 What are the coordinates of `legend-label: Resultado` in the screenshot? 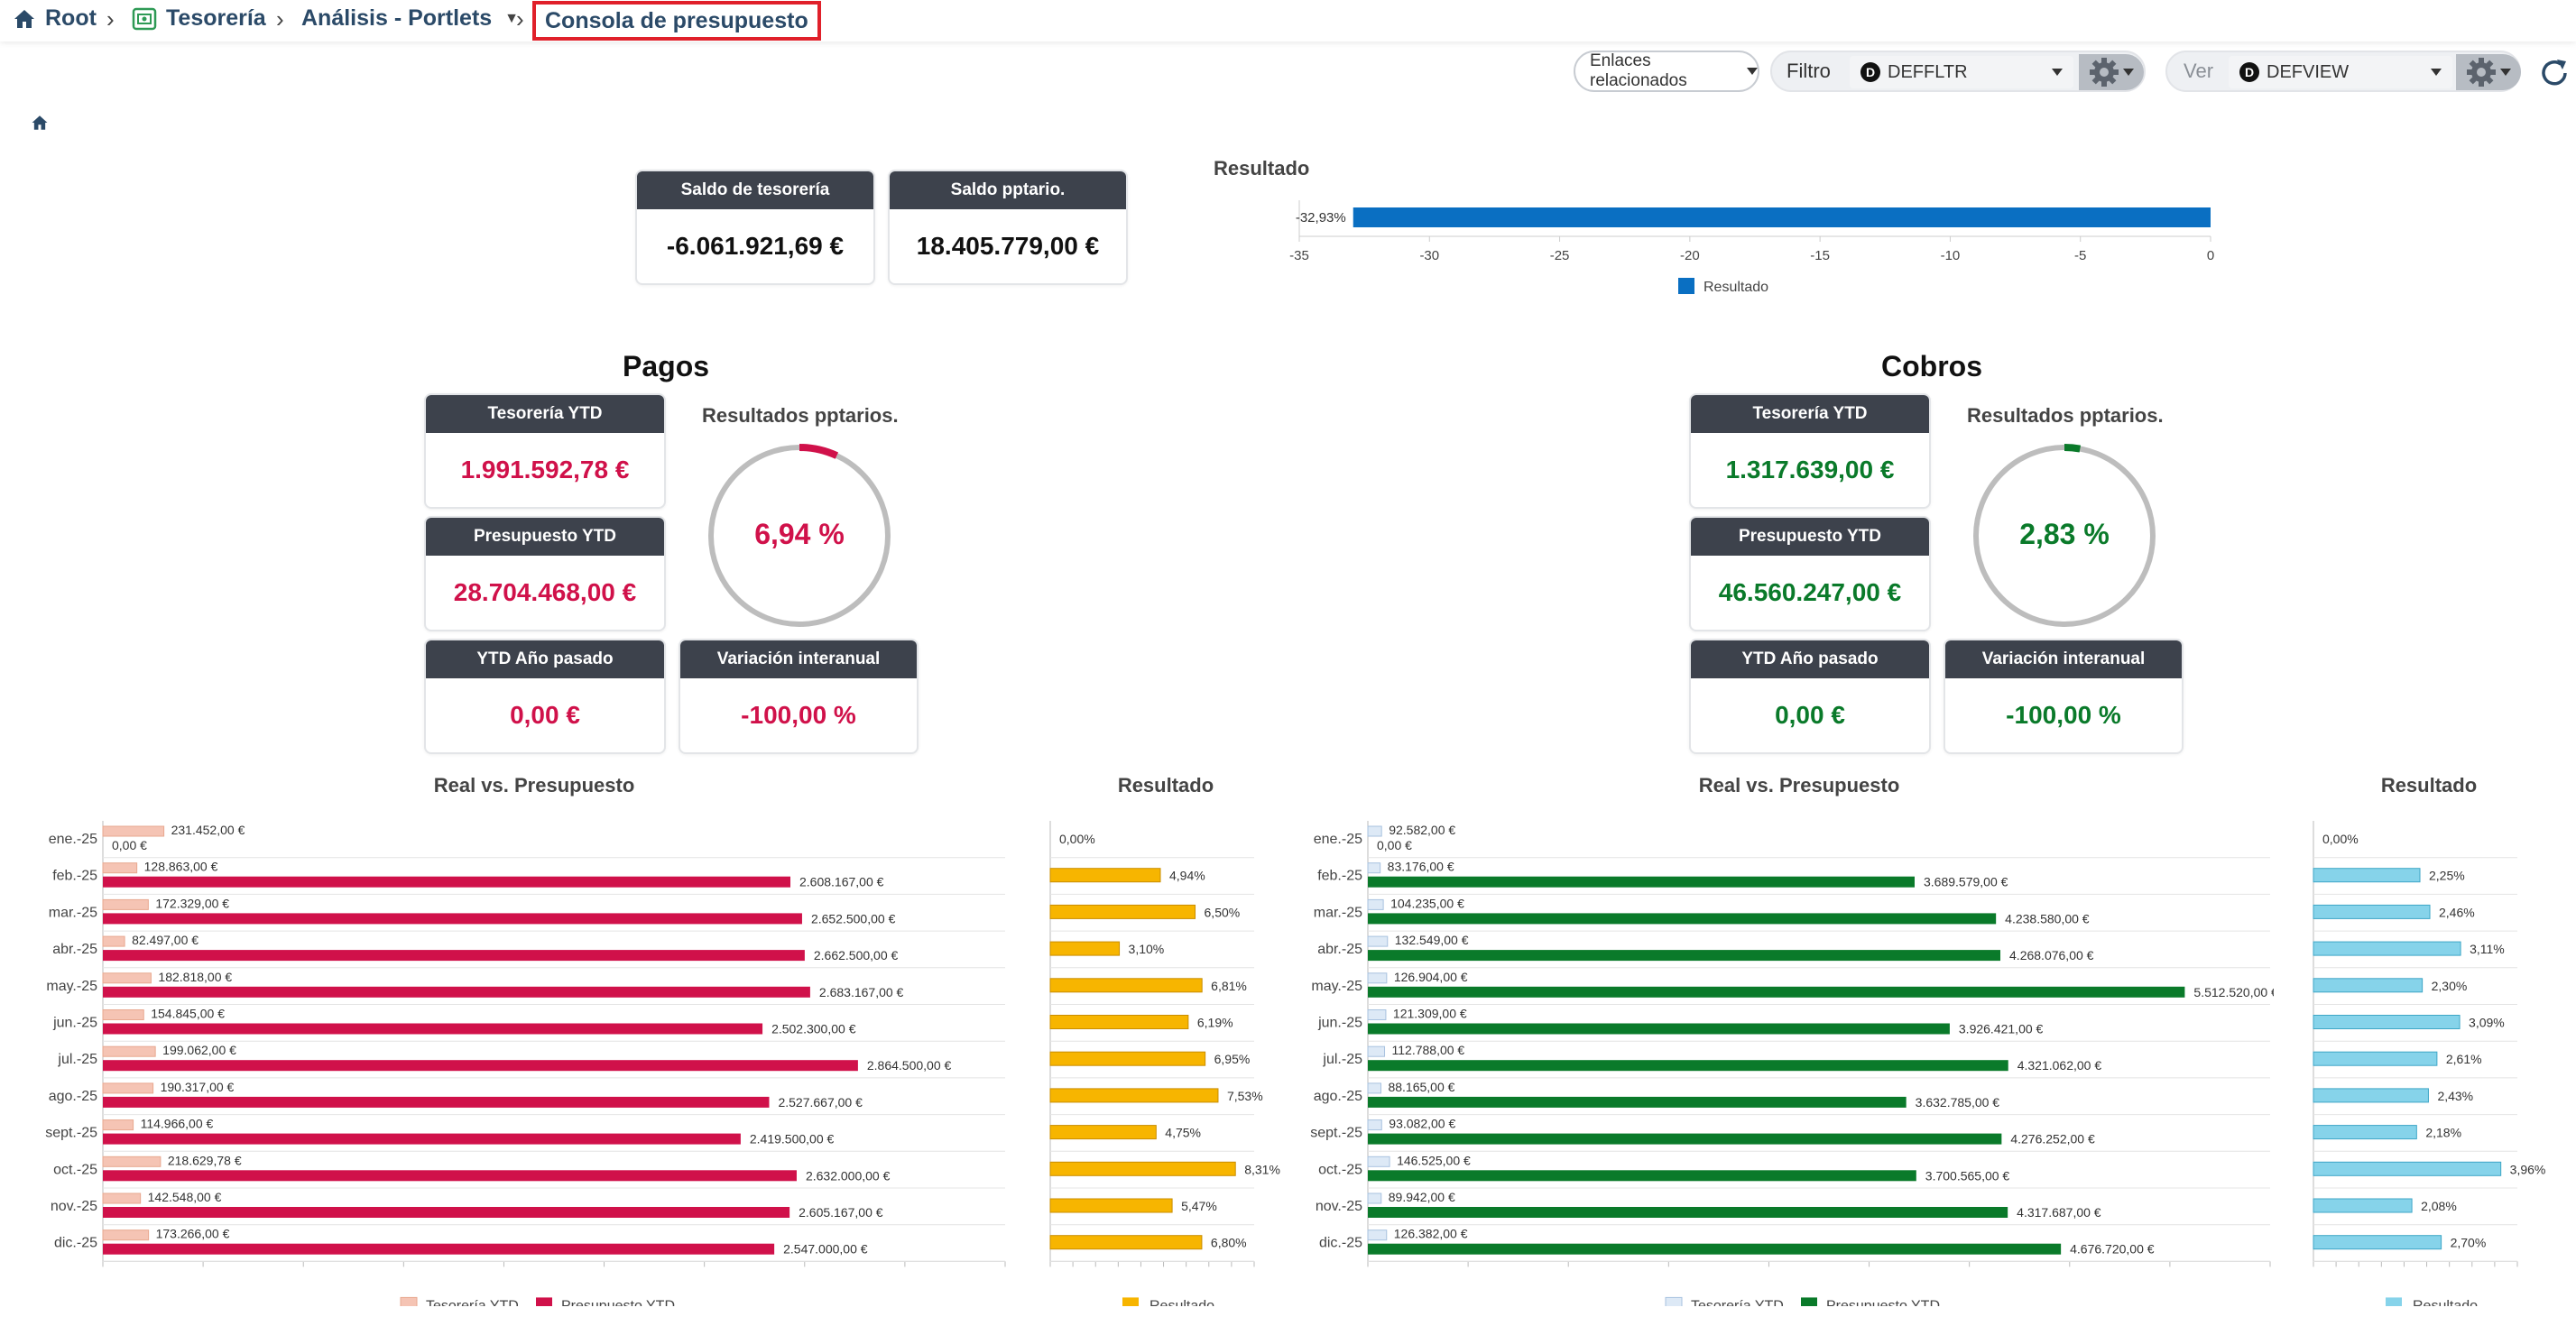 It's located at (1182, 1302).